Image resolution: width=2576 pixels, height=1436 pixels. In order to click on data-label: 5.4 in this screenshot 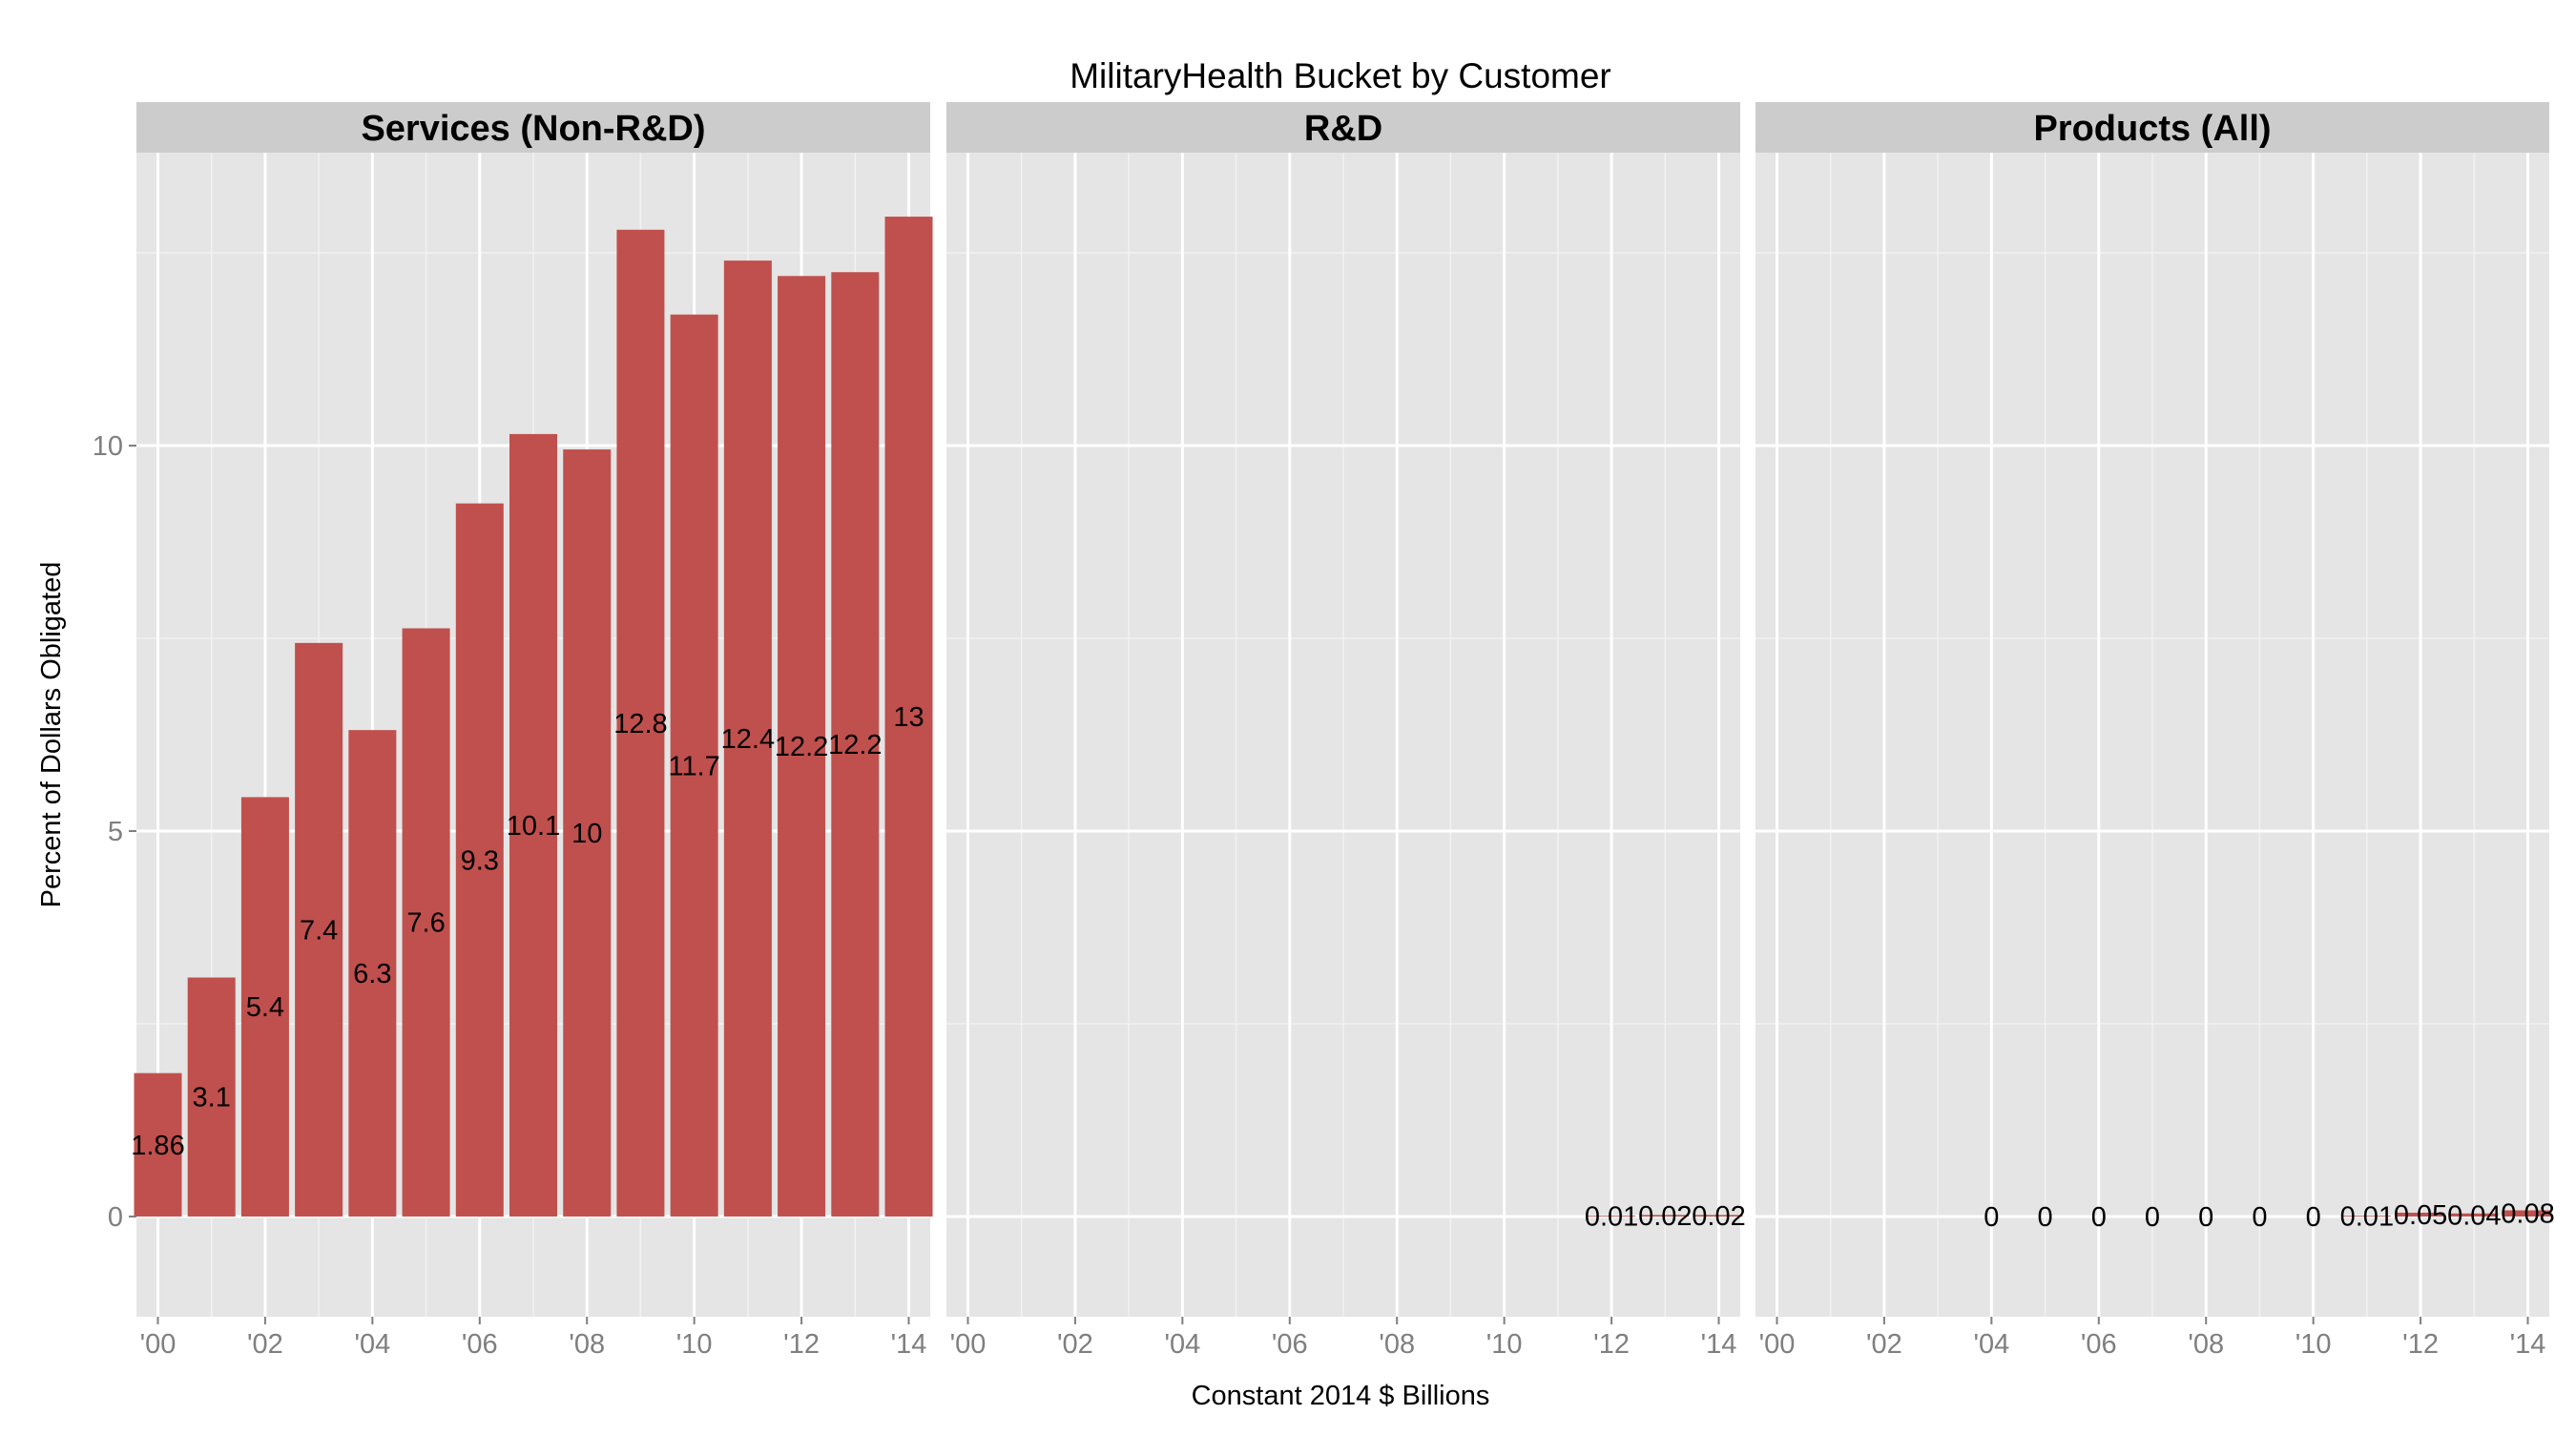, I will do `click(265, 1007)`.